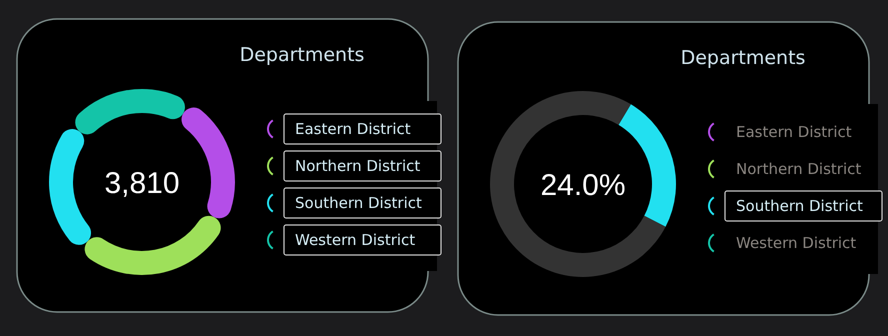 The width and height of the screenshot is (888, 336). Describe the element at coordinates (583, 185) in the screenshot. I see `text: 24.0%` at that location.